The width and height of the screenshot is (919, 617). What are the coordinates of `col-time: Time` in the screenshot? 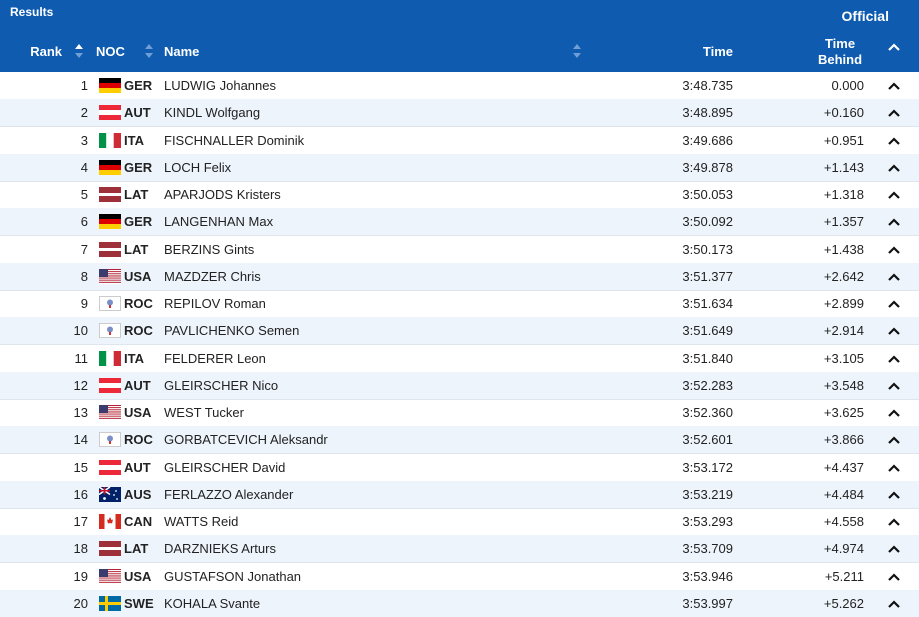 It's located at (717, 51).